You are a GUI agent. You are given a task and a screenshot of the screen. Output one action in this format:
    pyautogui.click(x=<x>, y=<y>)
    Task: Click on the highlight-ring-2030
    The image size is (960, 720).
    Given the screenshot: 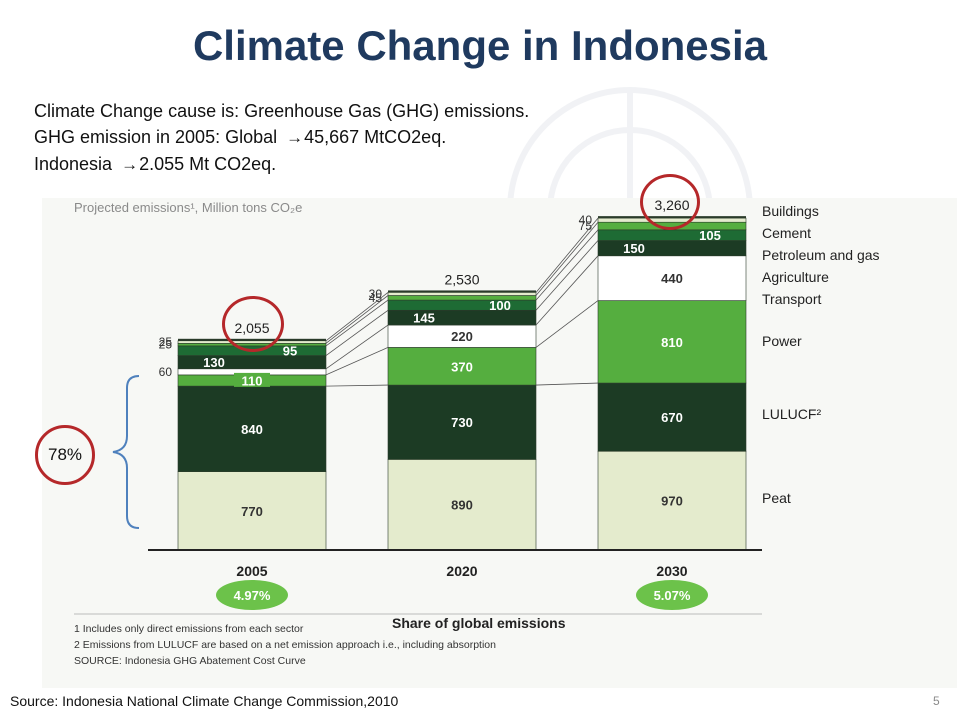 What is the action you would take?
    pyautogui.click(x=670, y=202)
    